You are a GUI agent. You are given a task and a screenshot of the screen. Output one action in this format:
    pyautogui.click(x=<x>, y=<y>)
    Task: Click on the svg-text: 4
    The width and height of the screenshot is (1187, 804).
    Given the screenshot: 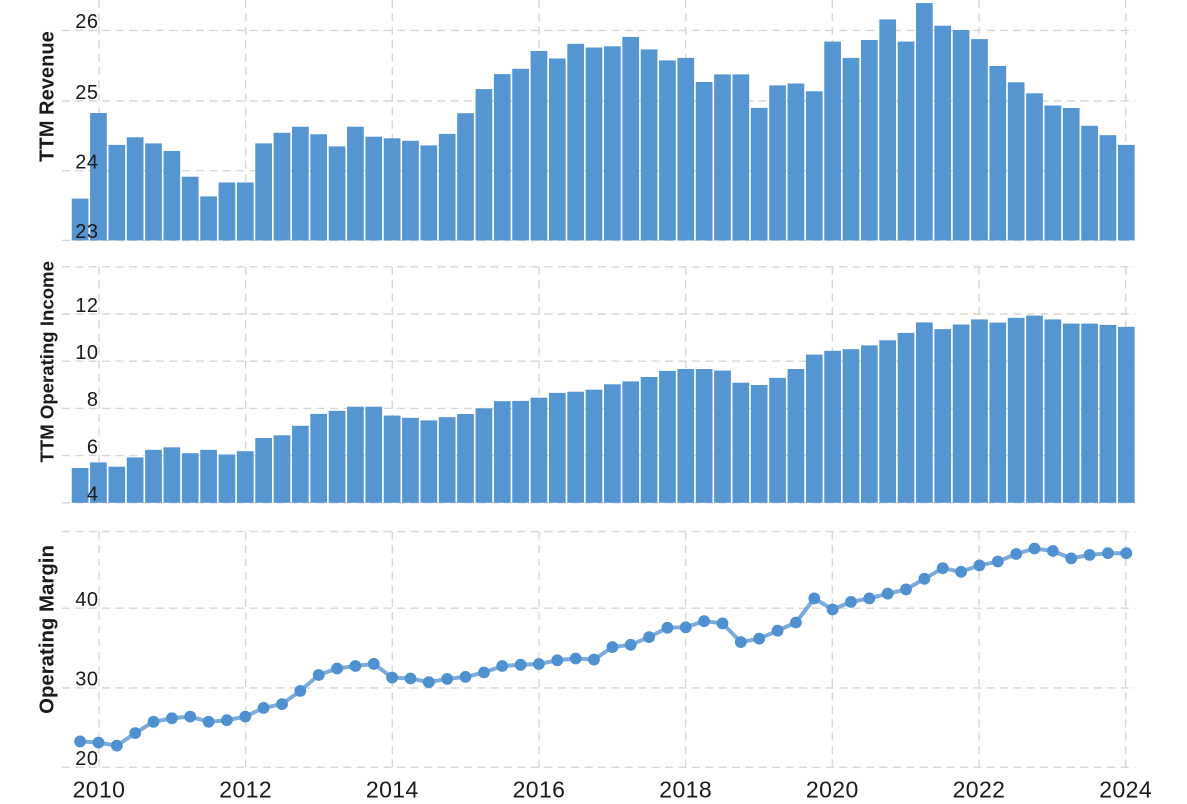 What is the action you would take?
    pyautogui.click(x=93, y=495)
    